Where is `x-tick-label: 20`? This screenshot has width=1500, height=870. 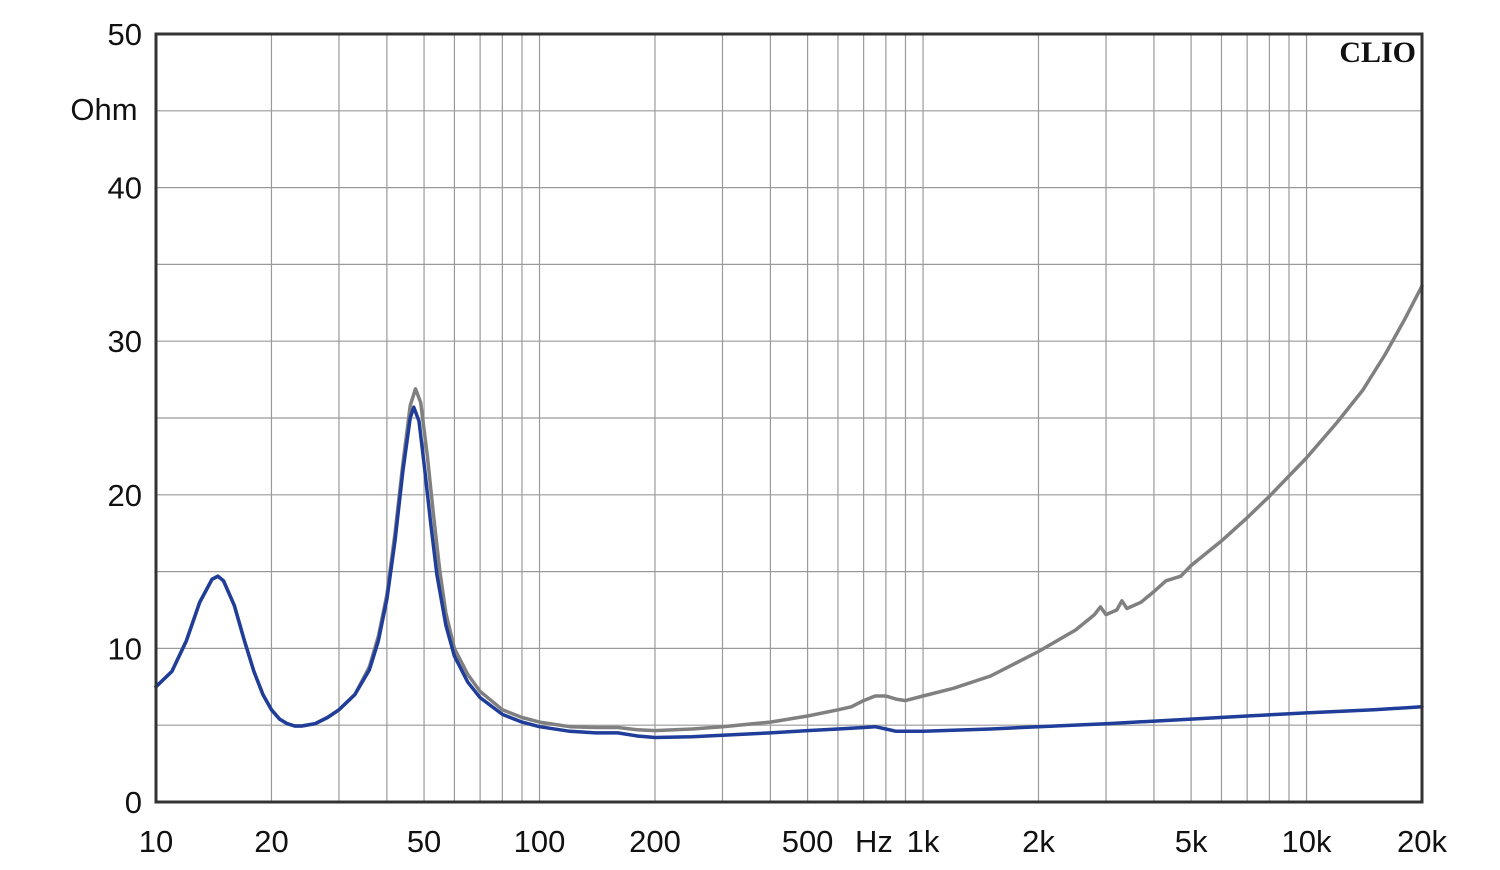
x-tick-label: 20 is located at coordinates (271, 841).